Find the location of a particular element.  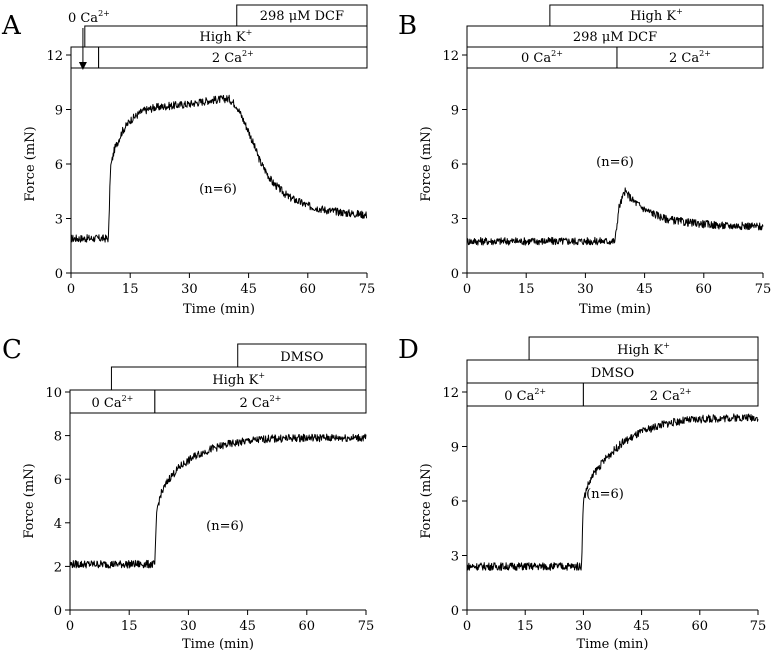

arrow-head is located at coordinates (82, 66).